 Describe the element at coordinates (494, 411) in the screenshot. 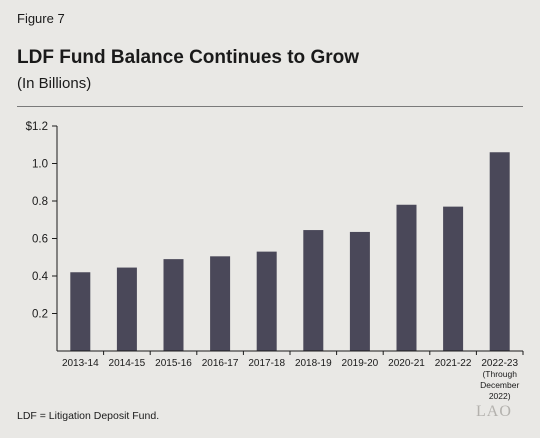

I see `lao-logo: LAO` at that location.